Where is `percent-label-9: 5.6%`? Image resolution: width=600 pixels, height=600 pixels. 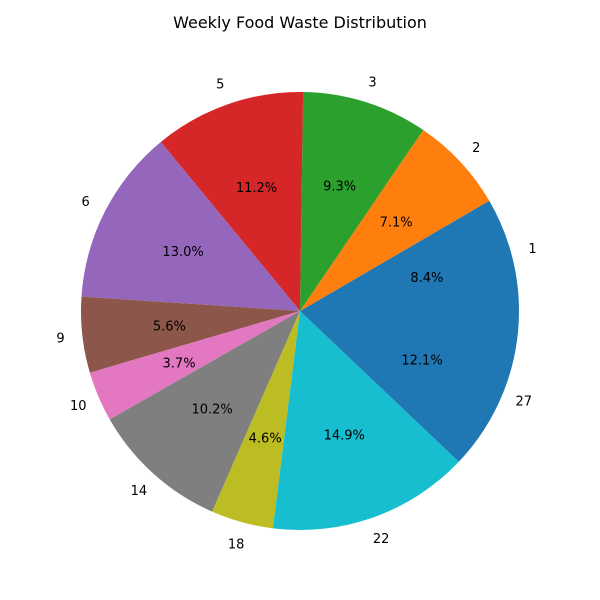 percent-label-9: 5.6% is located at coordinates (169, 326).